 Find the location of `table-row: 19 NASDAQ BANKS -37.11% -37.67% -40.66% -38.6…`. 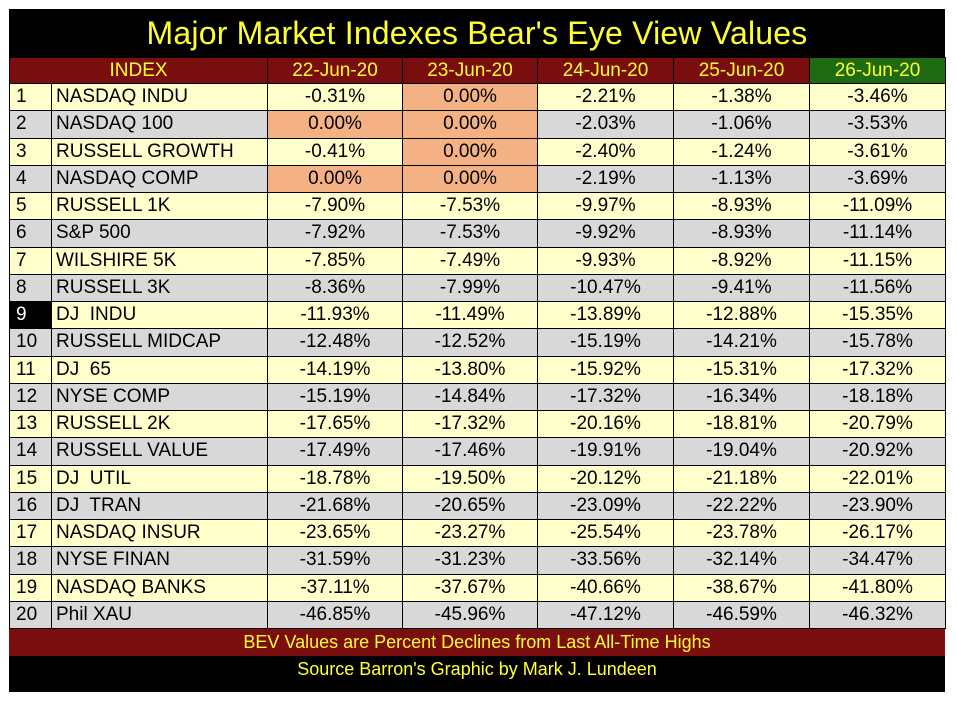

table-row: 19 NASDAQ BANKS -37.11% -37.67% -40.66% -38.6… is located at coordinates (478, 587).